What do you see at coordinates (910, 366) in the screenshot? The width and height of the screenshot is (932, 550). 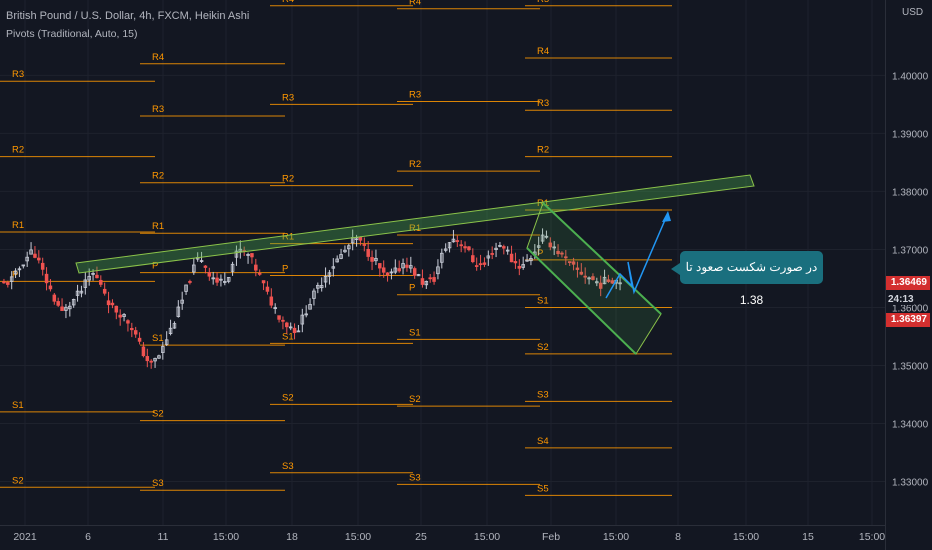 I see `price-tick-label: 1.35000` at bounding box center [910, 366].